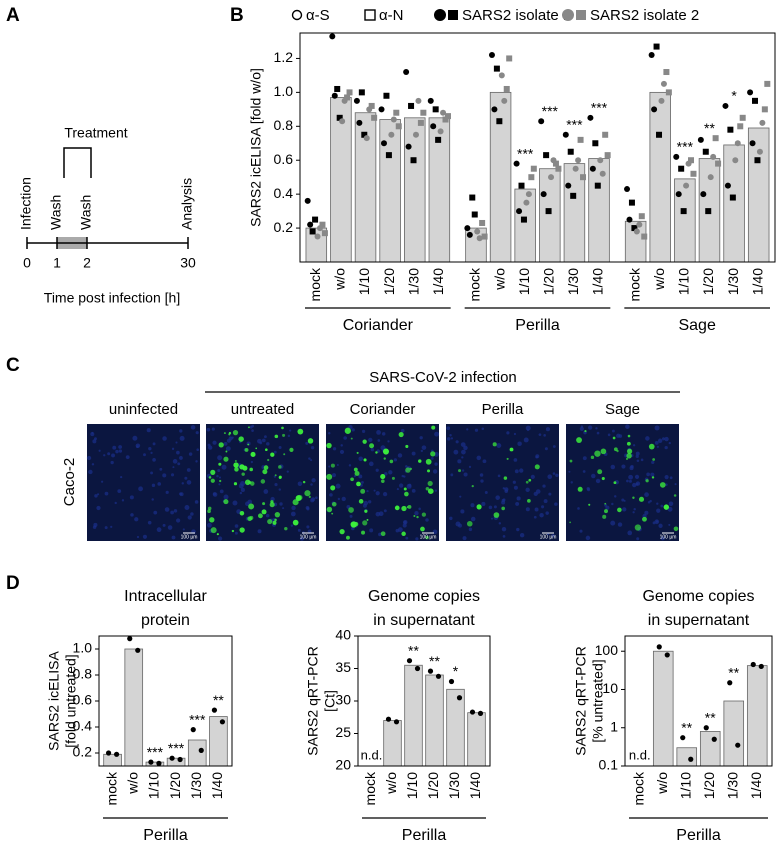 The image size is (777, 852). What do you see at coordinates (340, 279) in the screenshot?
I see `x-tick-label: w/o` at bounding box center [340, 279].